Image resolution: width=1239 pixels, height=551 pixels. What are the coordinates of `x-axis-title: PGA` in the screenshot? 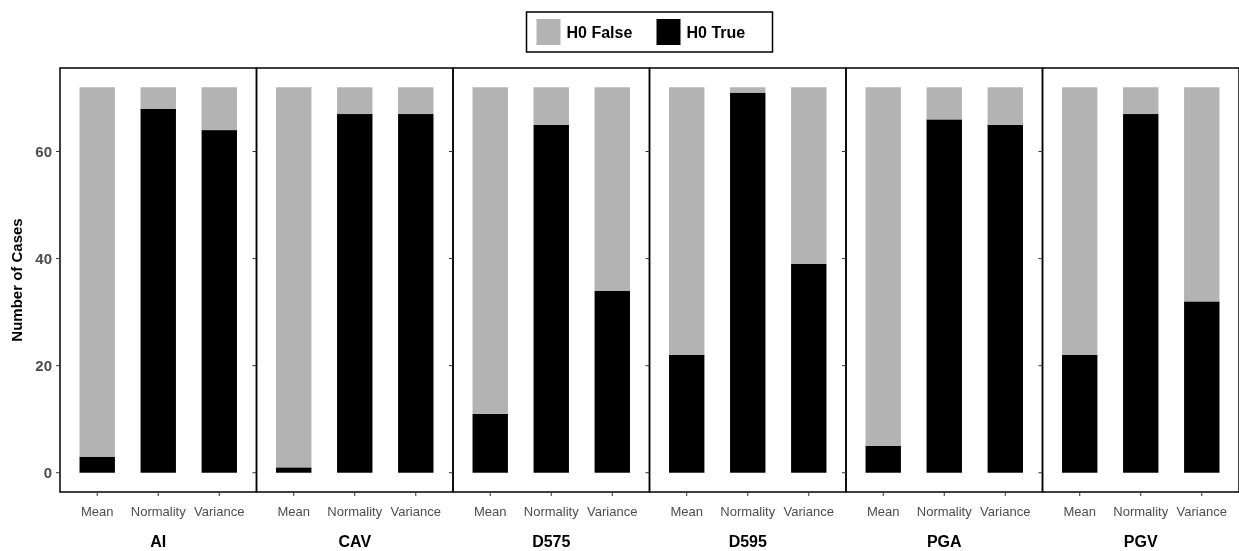 It's located at (944, 541).